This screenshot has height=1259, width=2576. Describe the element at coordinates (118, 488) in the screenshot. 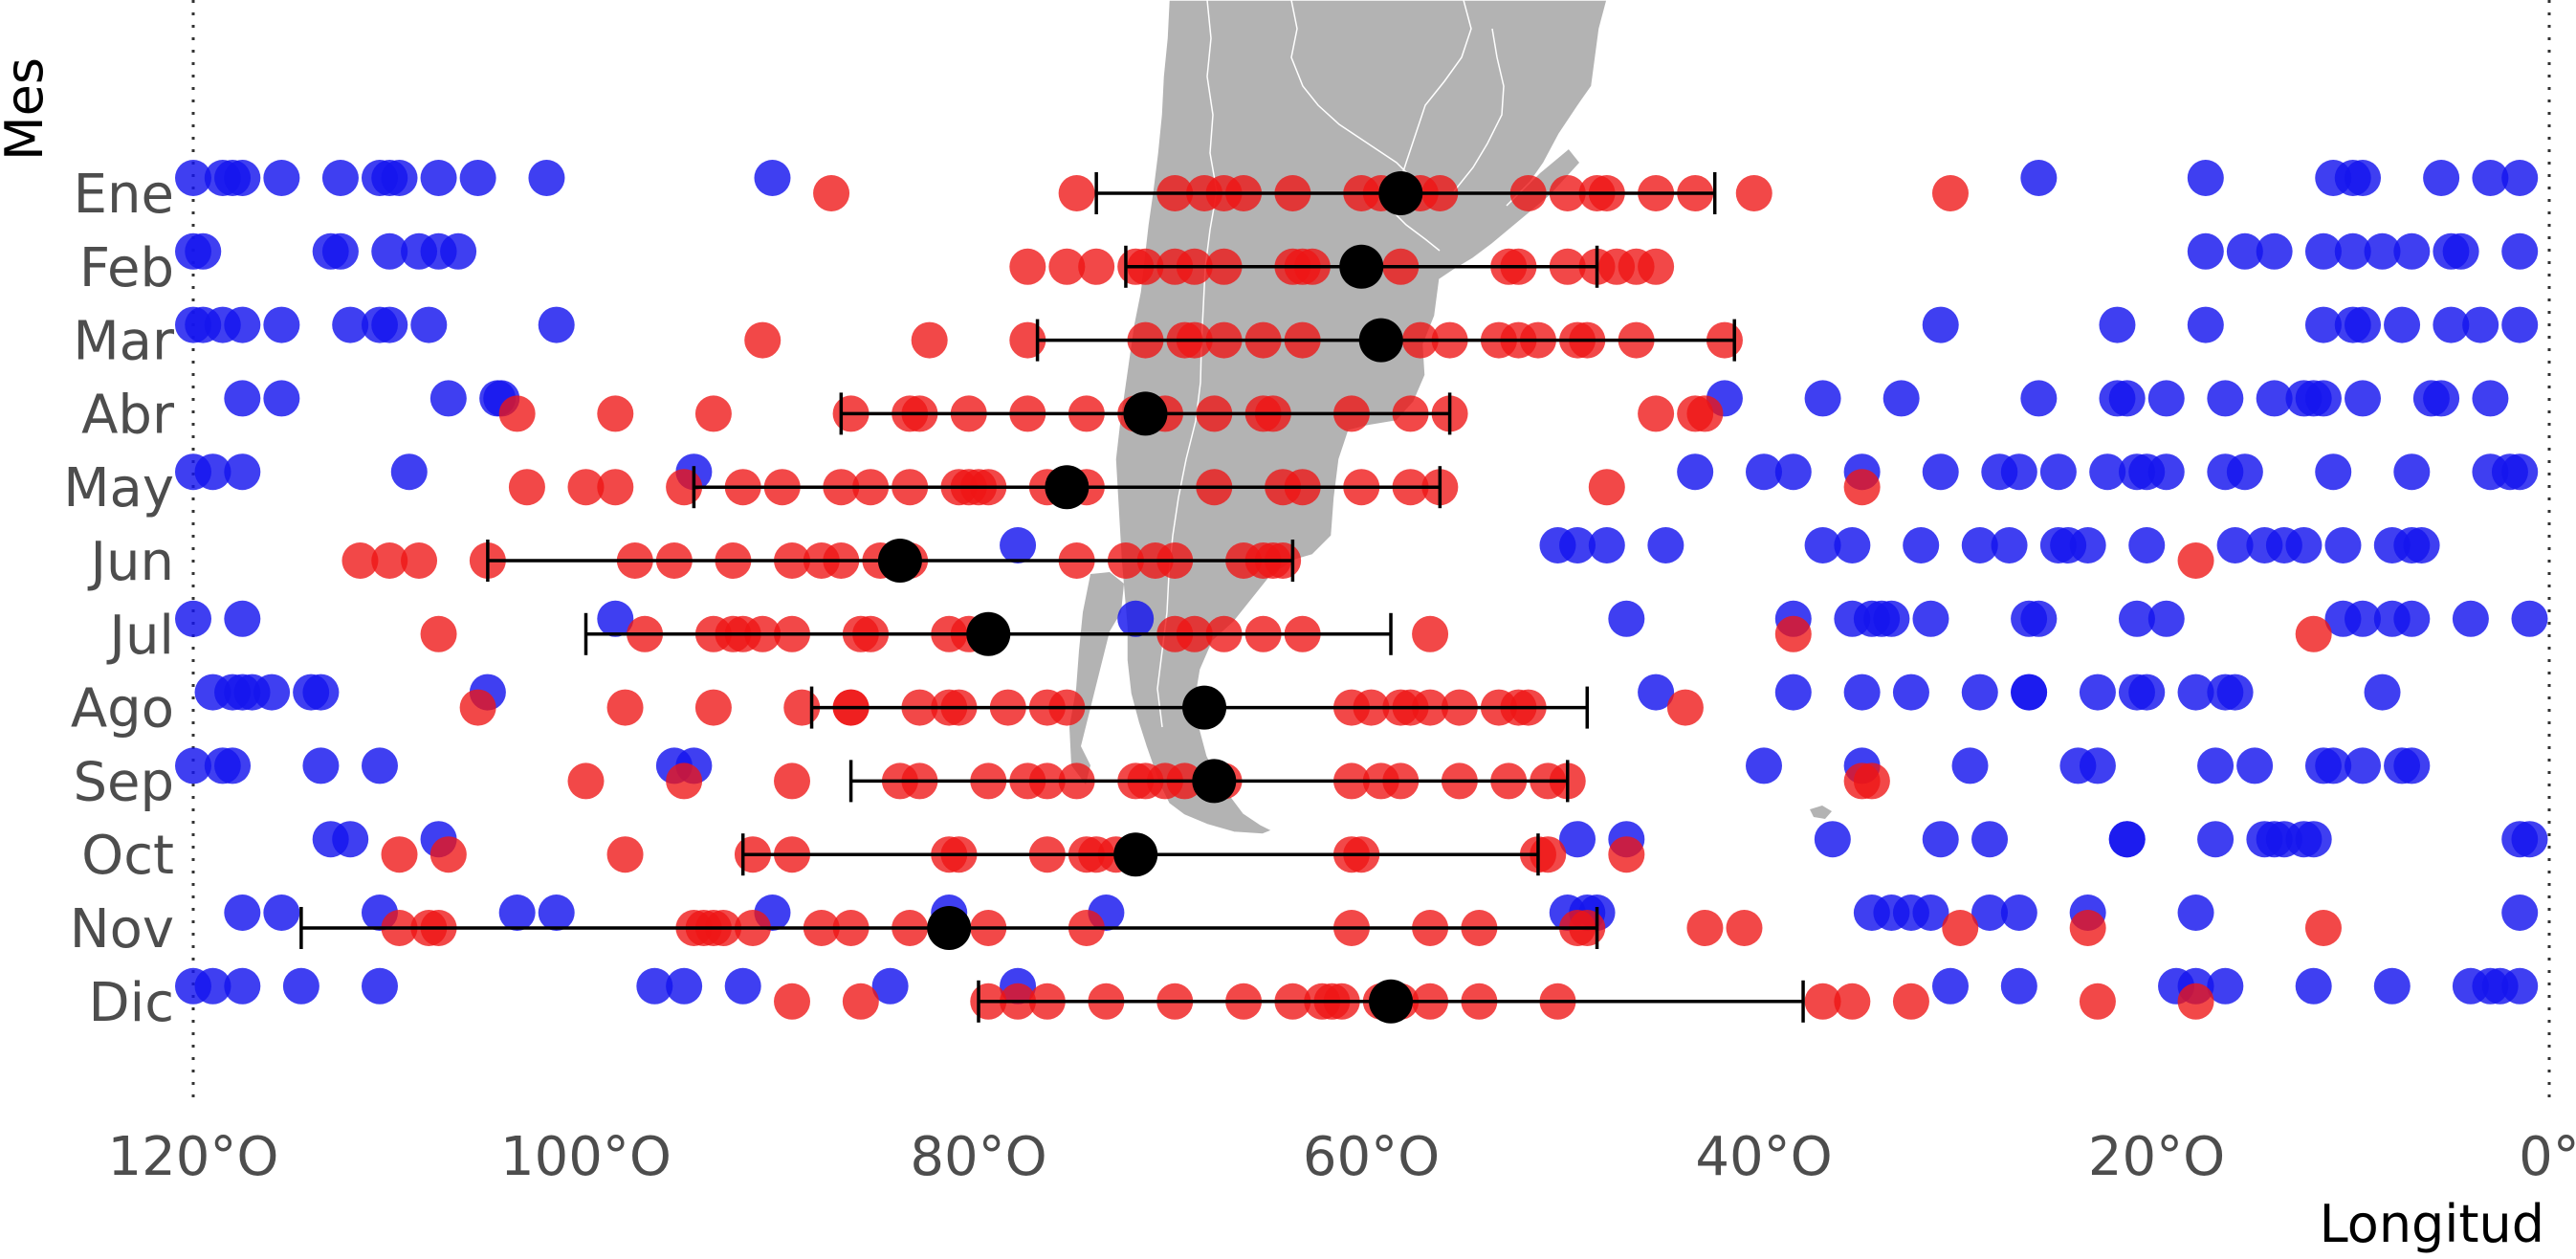

I see `y-tick-label: May` at that location.